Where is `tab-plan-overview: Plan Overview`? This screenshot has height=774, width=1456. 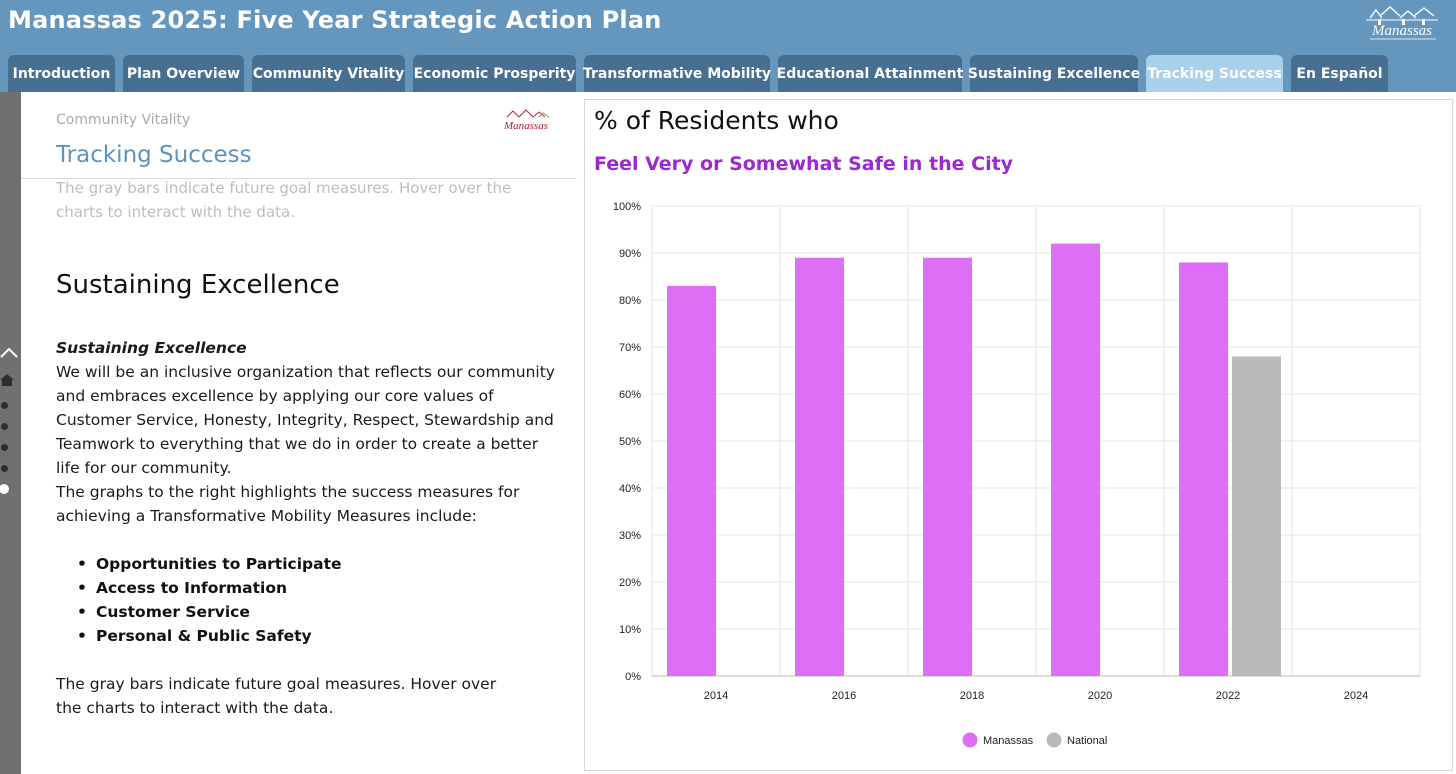 tab-plan-overview: Plan Overview is located at coordinates (183, 73).